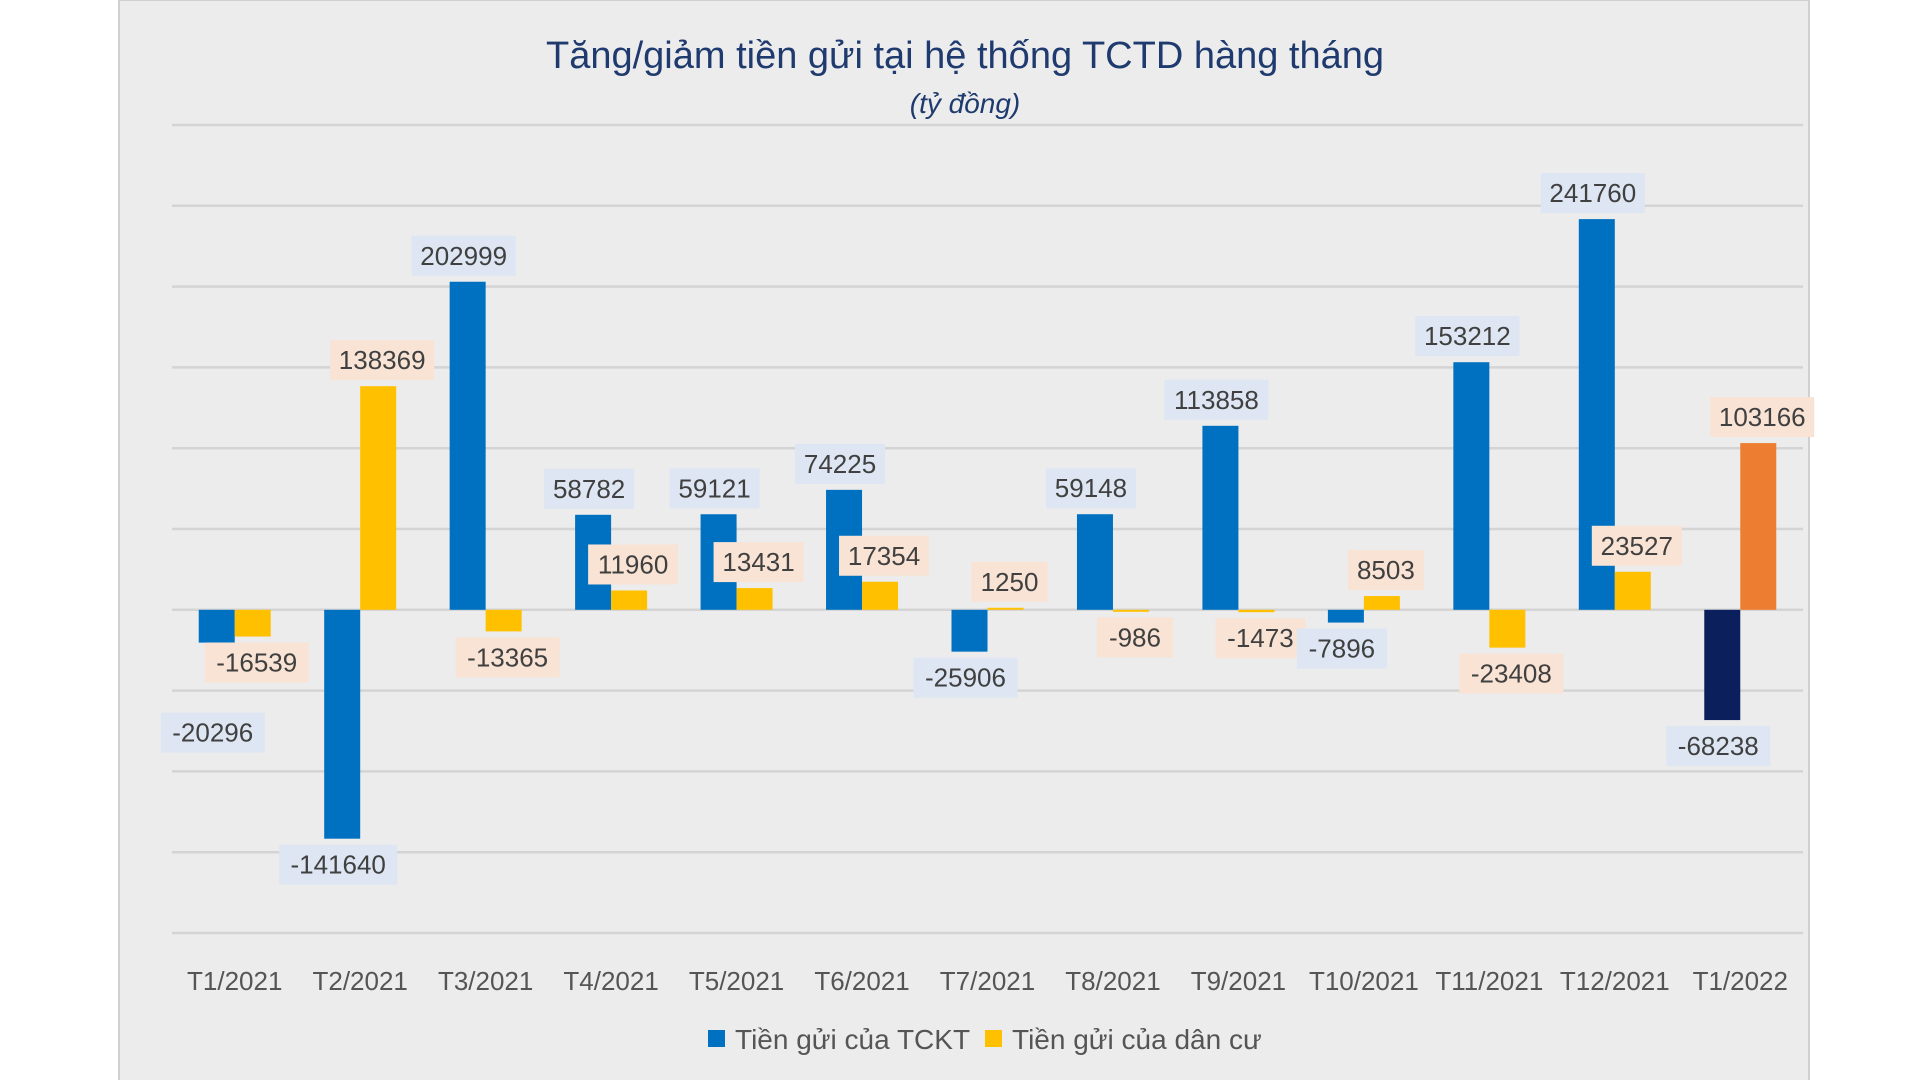  What do you see at coordinates (987, 981) in the screenshot?
I see `x-tick-label: T7/2021` at bounding box center [987, 981].